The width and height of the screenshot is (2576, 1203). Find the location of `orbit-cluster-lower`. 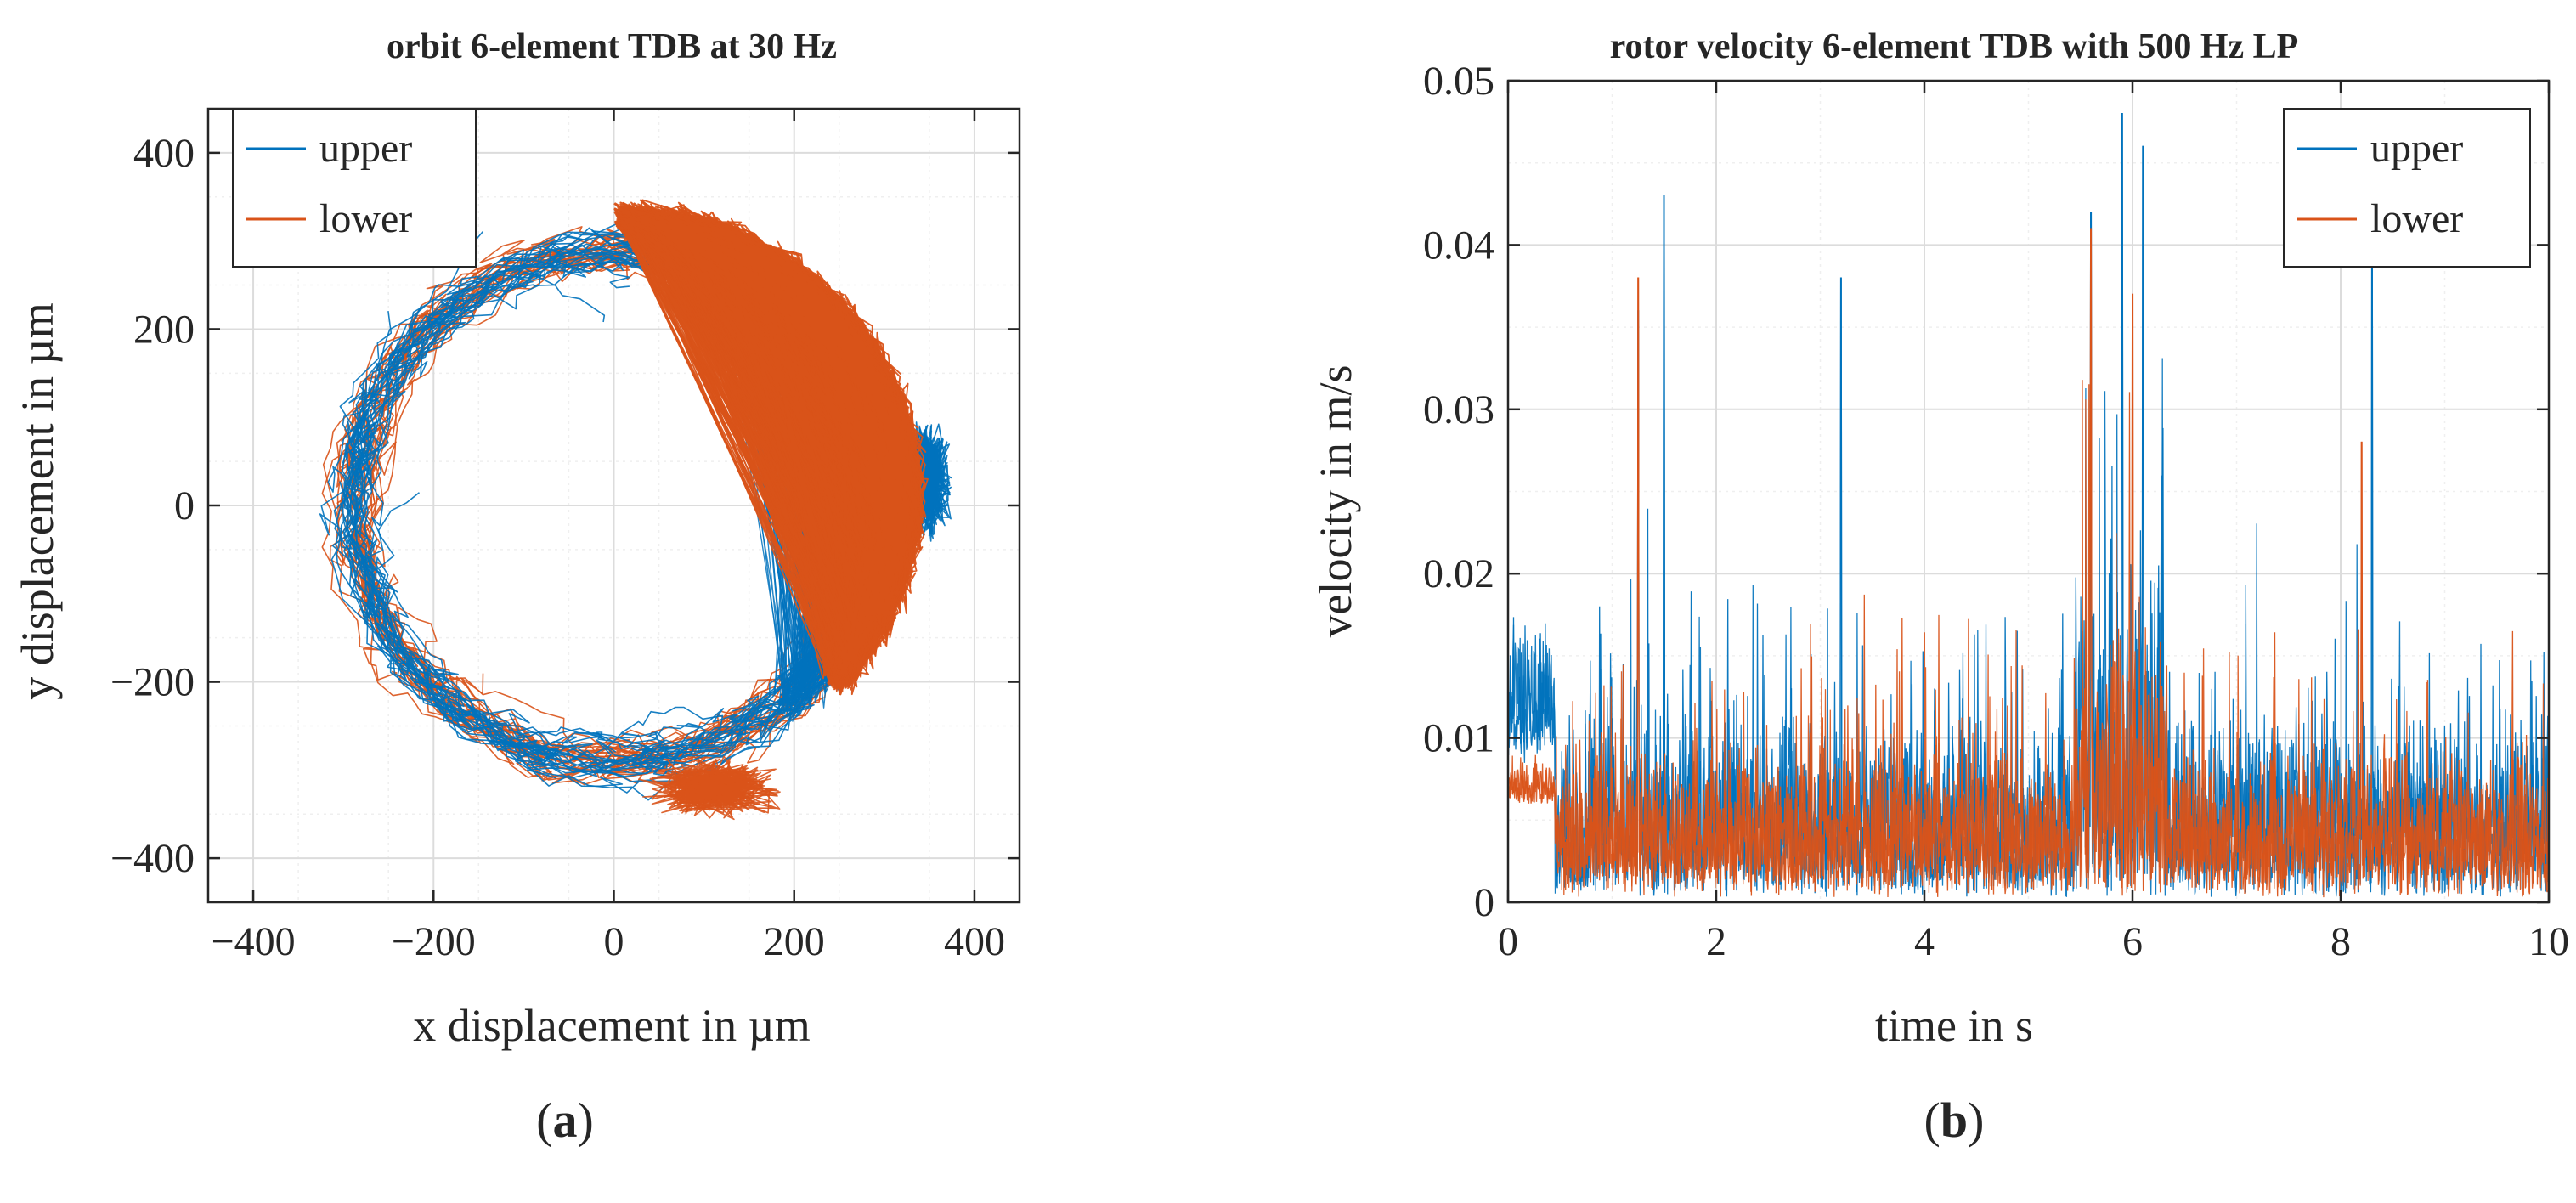

orbit-cluster-lower is located at coordinates (715, 789).